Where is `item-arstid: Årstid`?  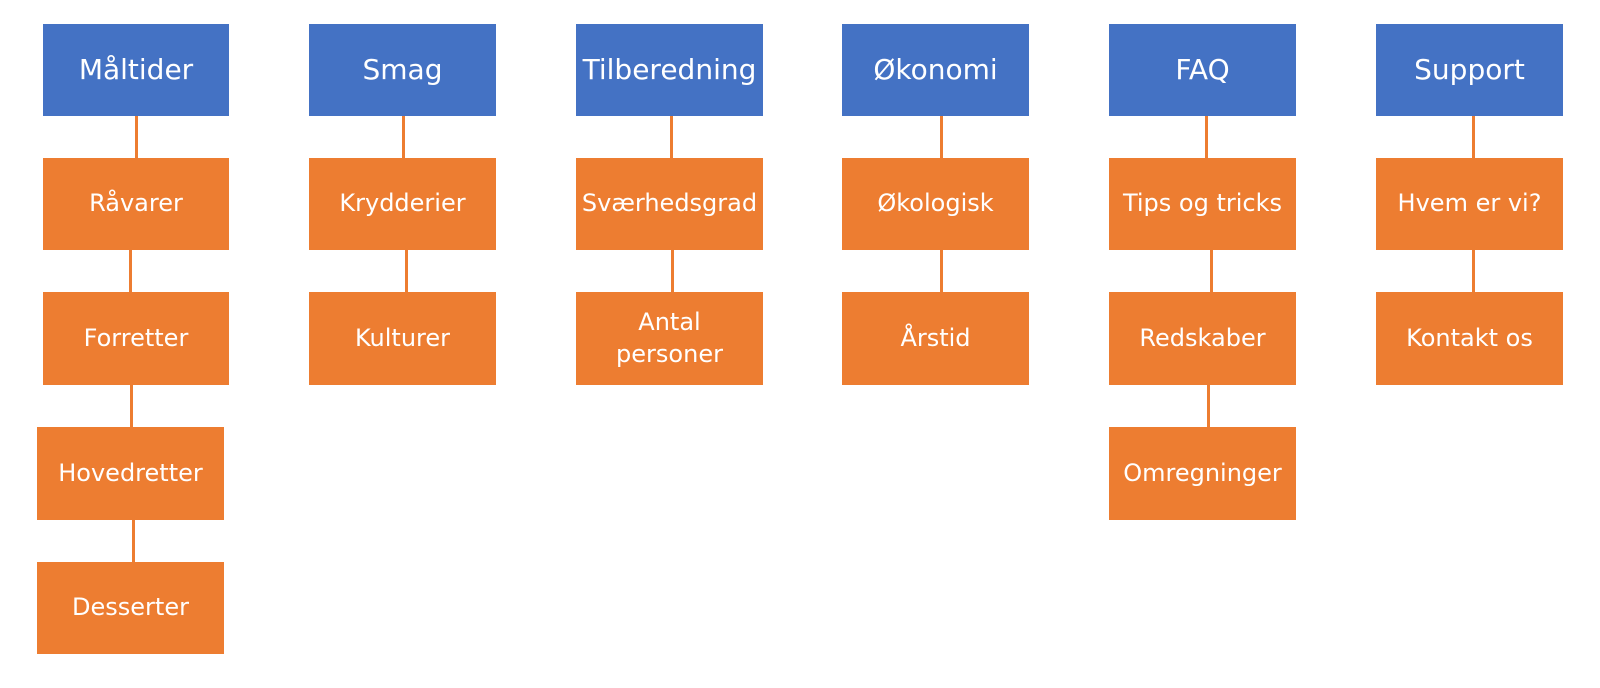 item-arstid: Årstid is located at coordinates (935, 338).